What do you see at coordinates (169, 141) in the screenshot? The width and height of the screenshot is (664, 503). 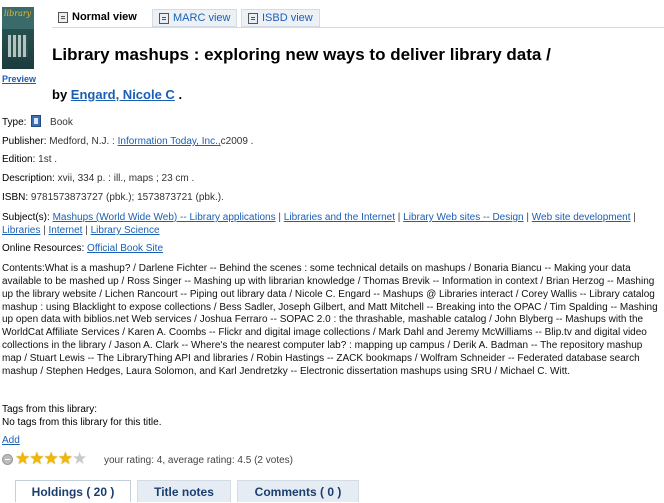 I see `publisher-link: Information Today, Inc.,` at bounding box center [169, 141].